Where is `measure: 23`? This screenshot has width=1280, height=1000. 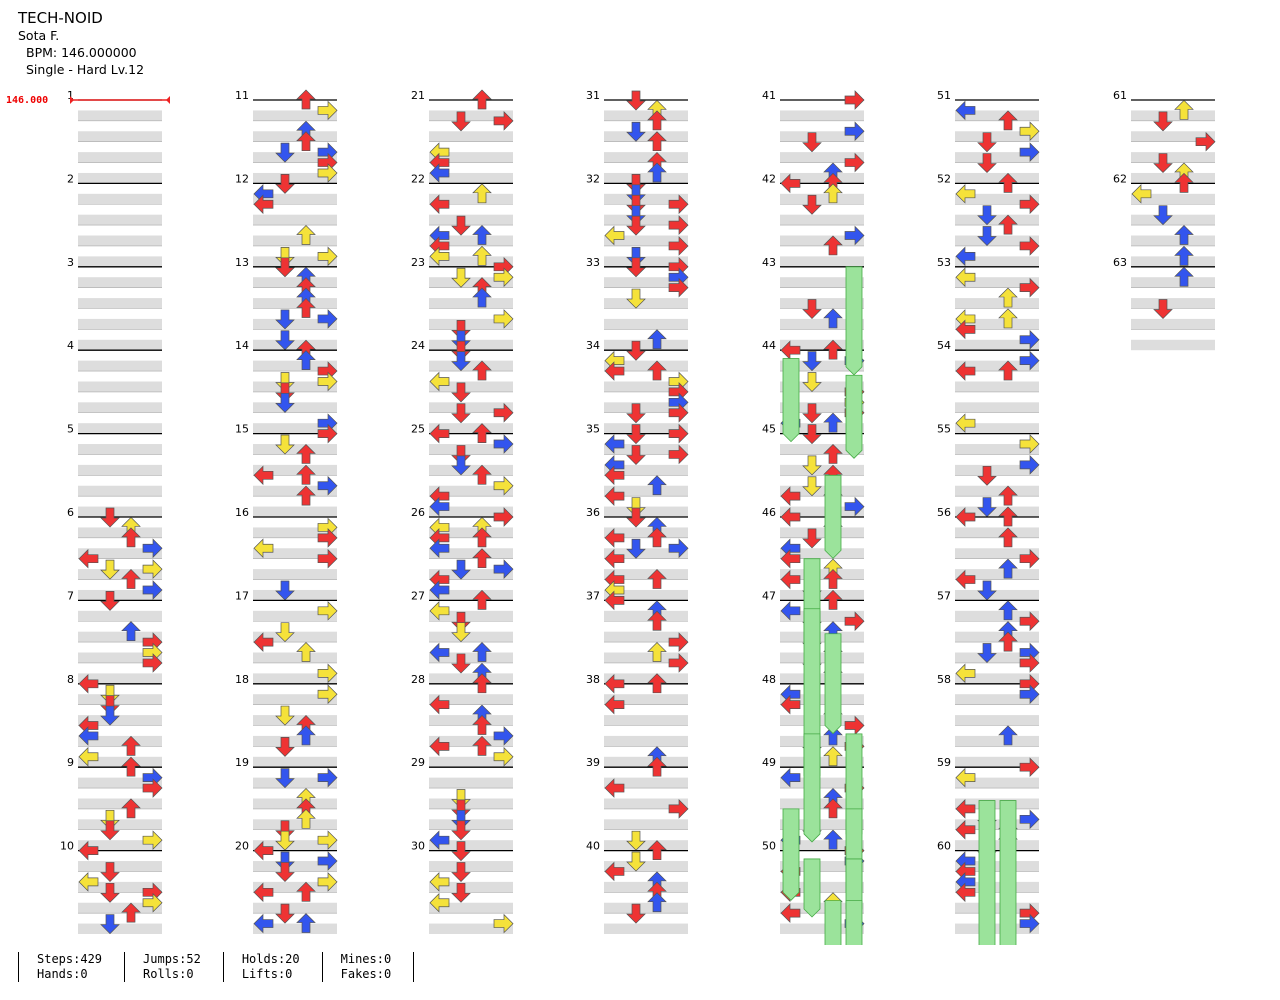 measure: 23 is located at coordinates (462, 303).